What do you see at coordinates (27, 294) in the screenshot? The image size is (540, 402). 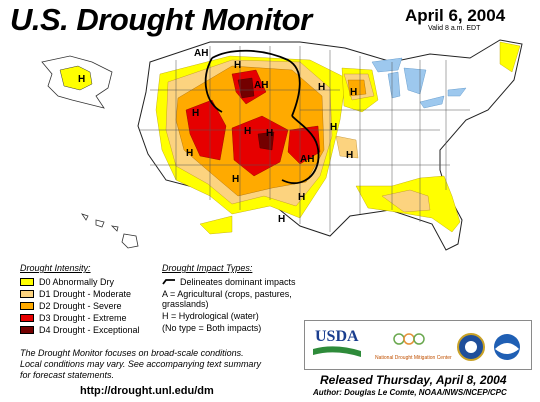 I see `d1-swatch` at bounding box center [27, 294].